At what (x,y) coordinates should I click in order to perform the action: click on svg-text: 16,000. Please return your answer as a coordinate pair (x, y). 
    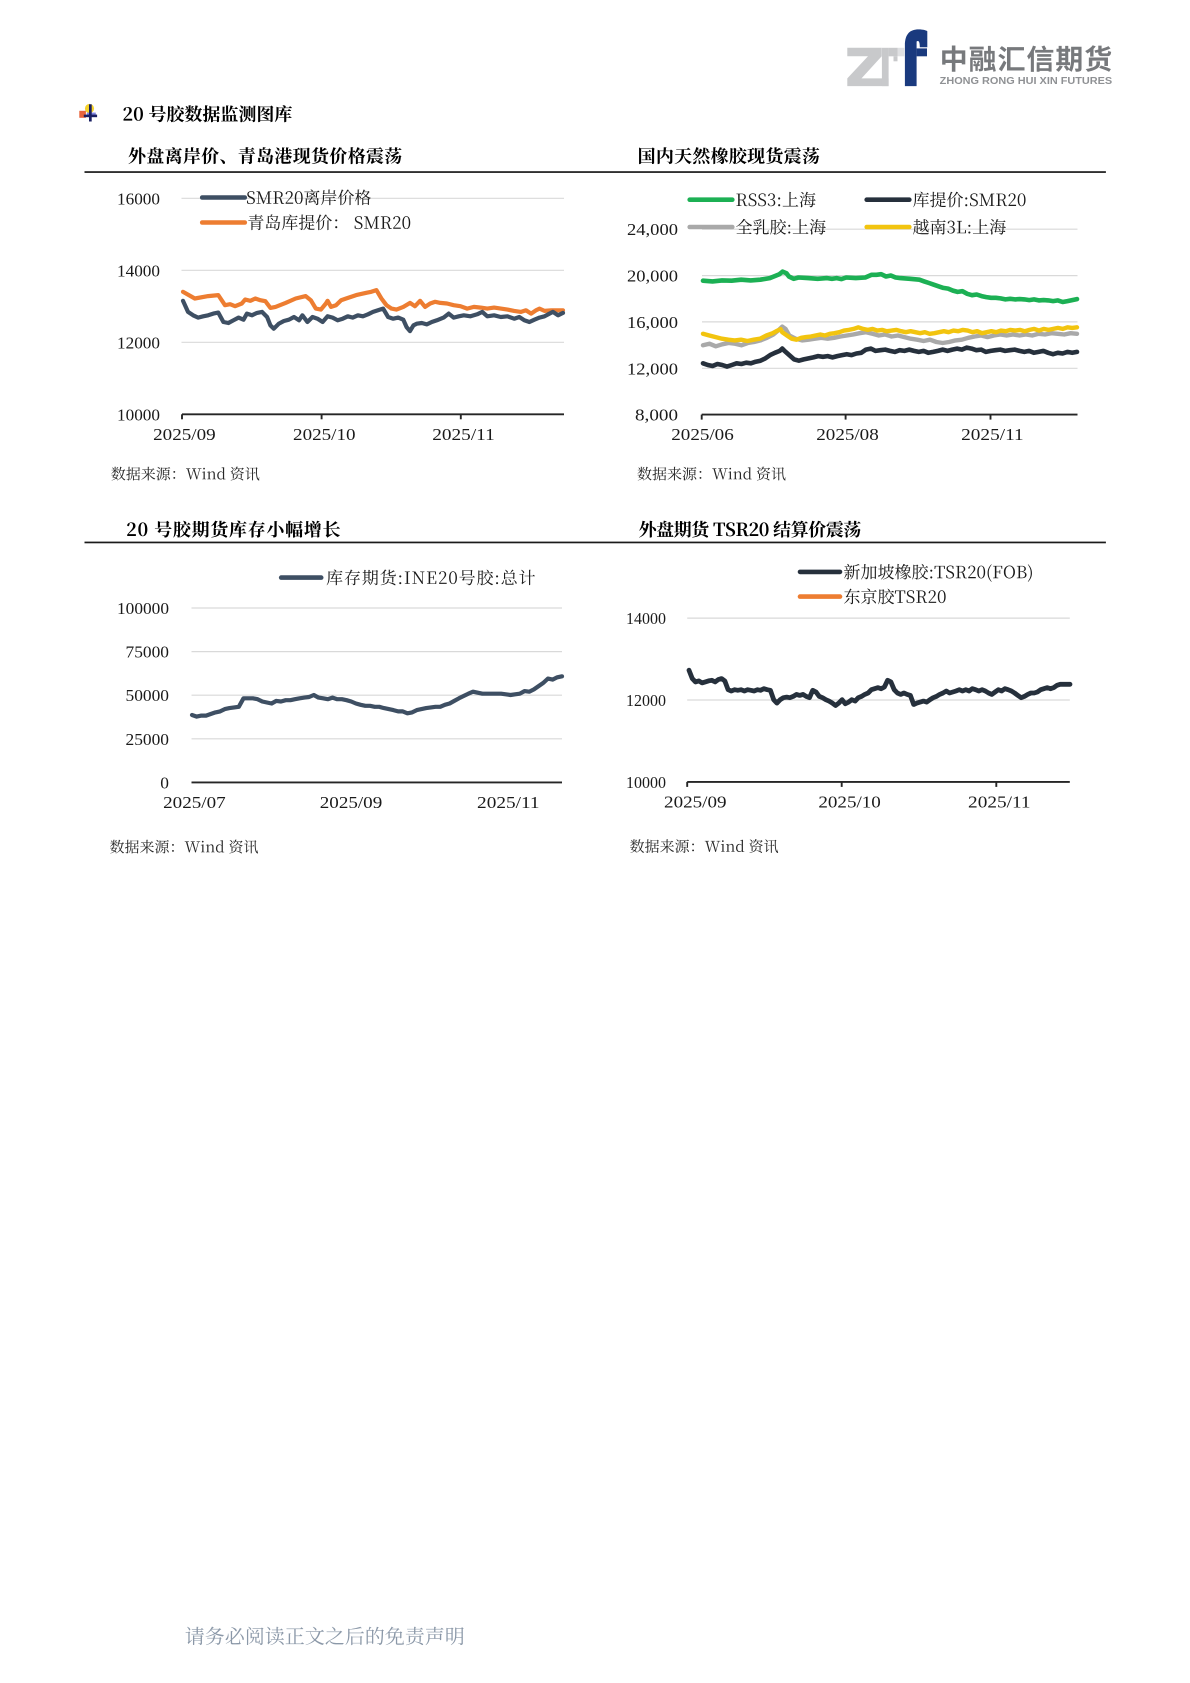
    Looking at the image, I should click on (652, 322).